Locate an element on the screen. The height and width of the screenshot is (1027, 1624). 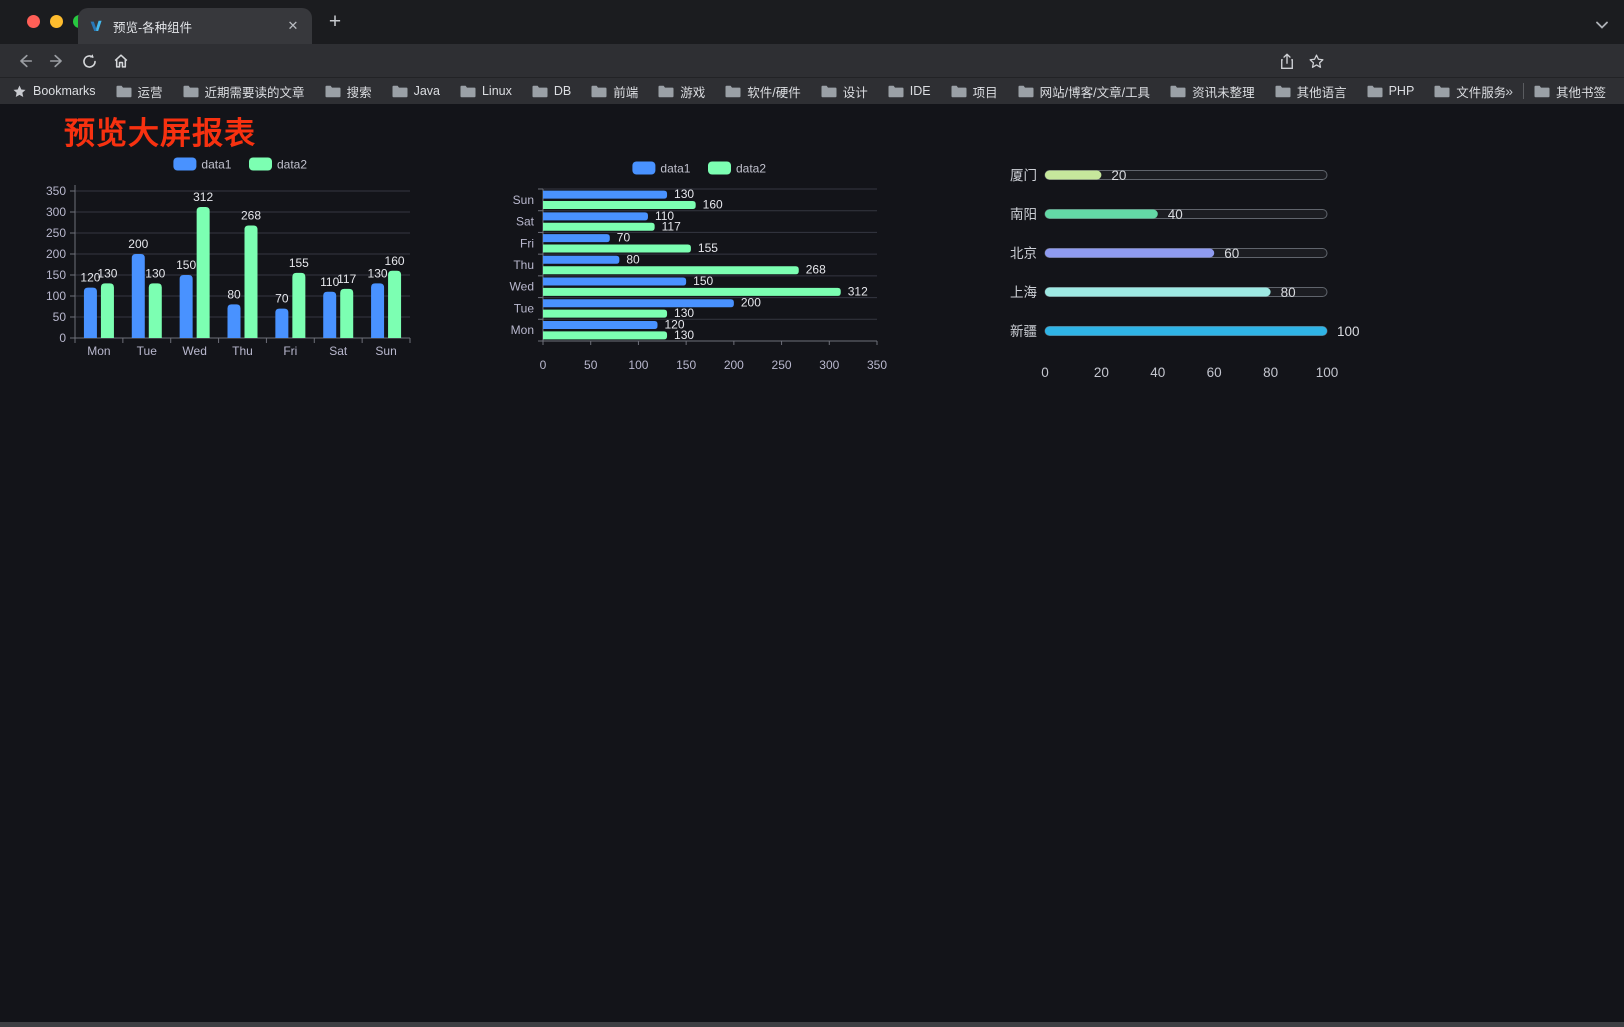
back-button is located at coordinates (25, 61).